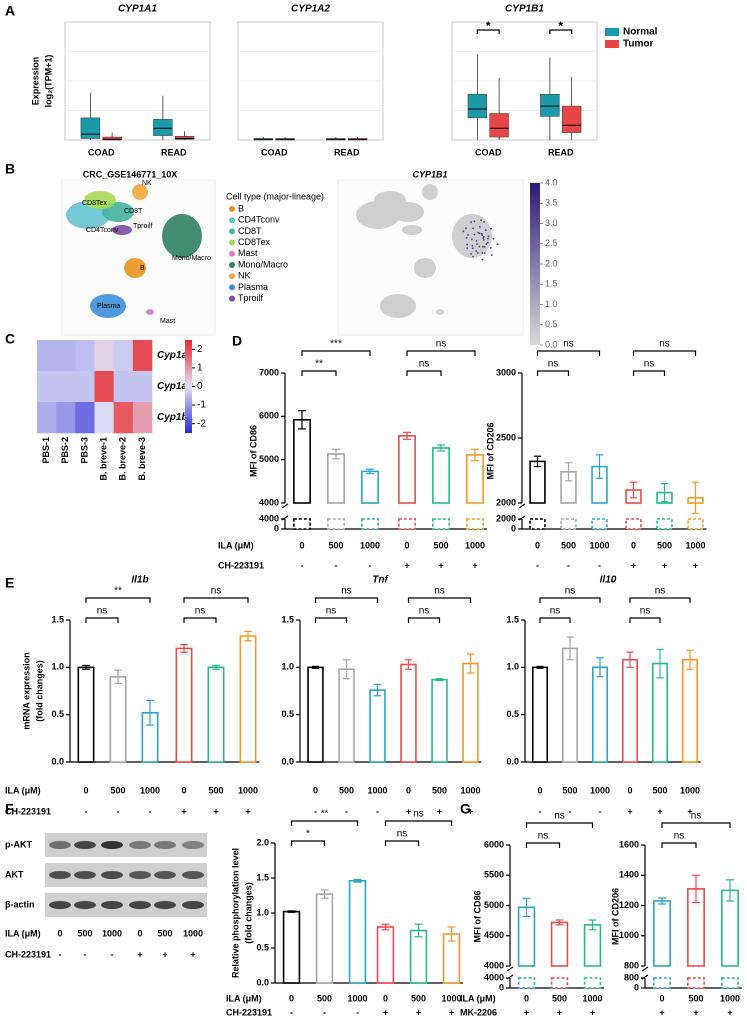 The width and height of the screenshot is (747, 1019). Describe the element at coordinates (101, 152) in the screenshot. I see `x-tick-label: COAD` at that location.